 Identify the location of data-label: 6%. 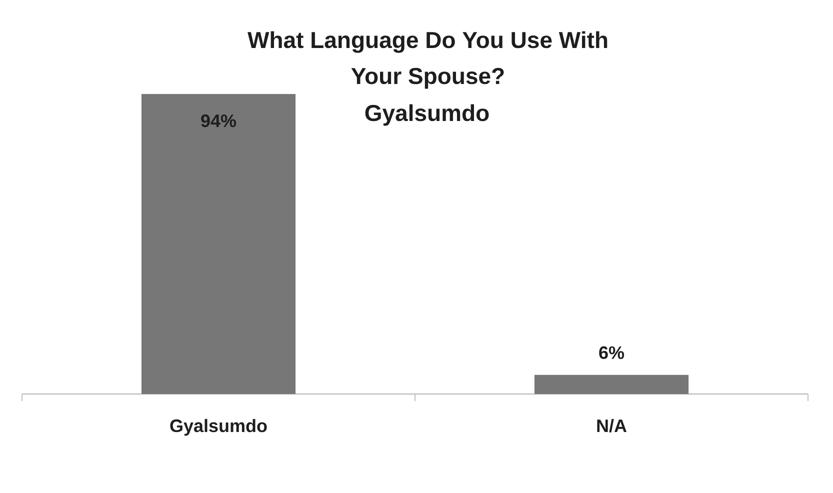
(611, 353).